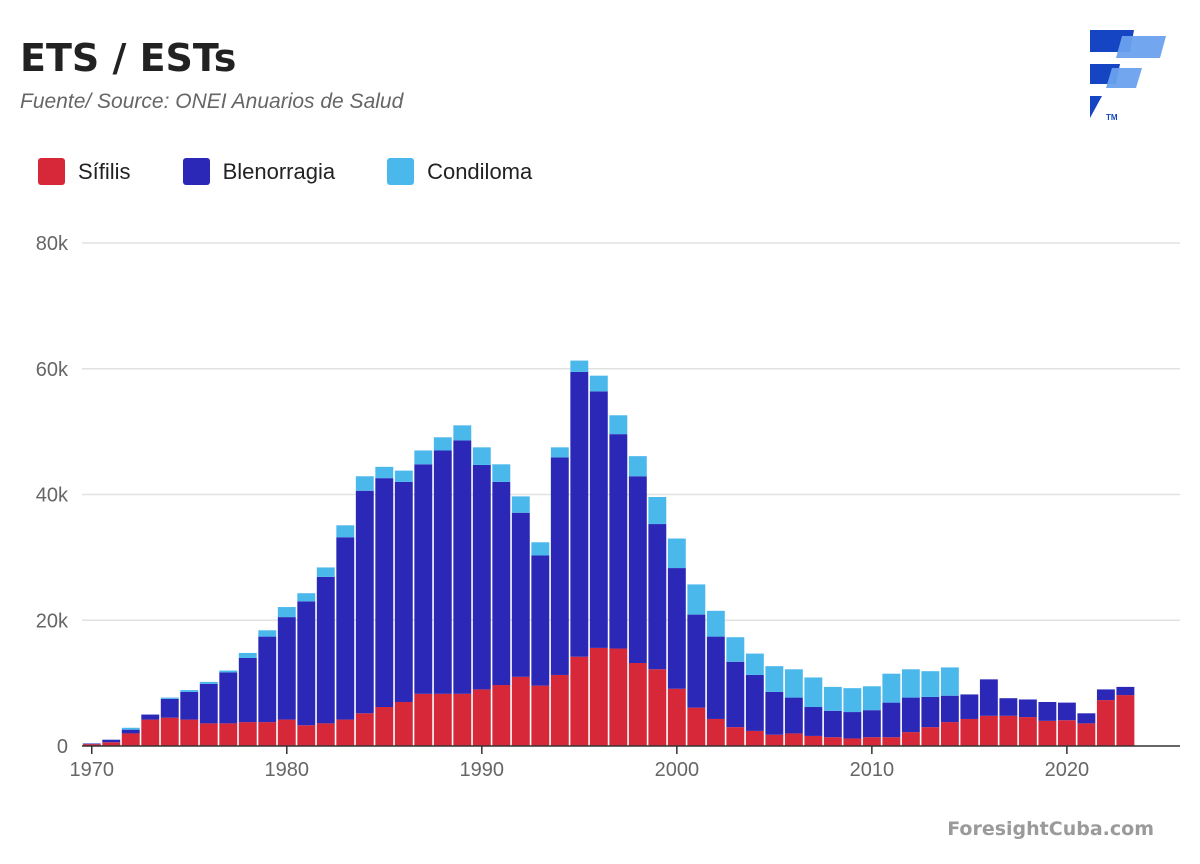 The image size is (1200, 864). Describe the element at coordinates (813, 721) in the screenshot. I see `bar-2007-blenorragia` at that location.